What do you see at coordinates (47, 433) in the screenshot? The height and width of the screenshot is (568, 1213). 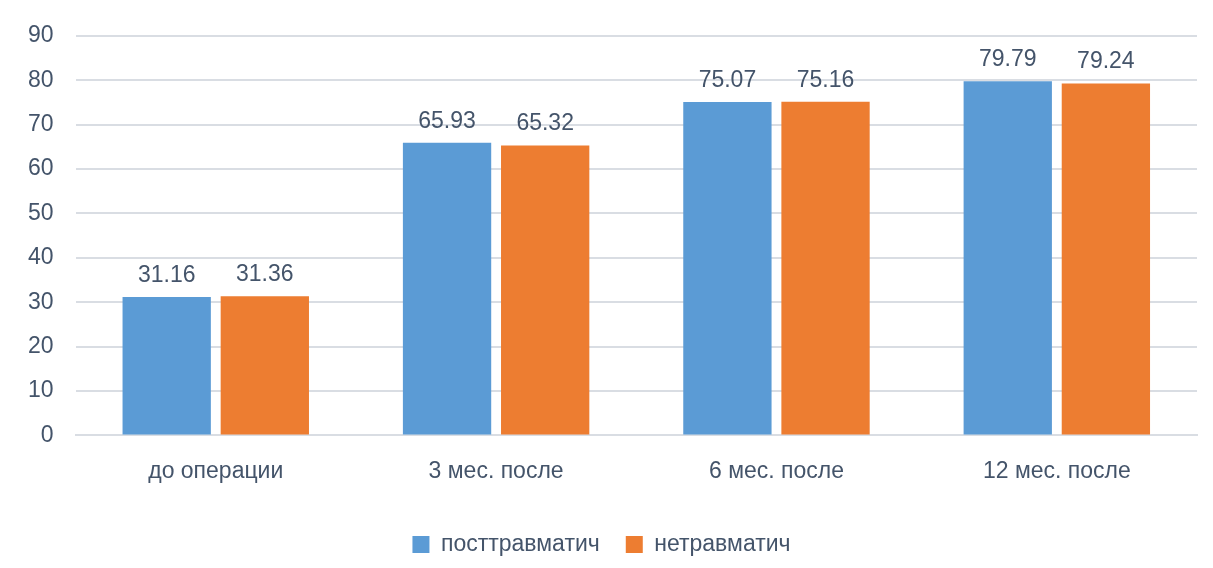 I see `y-tick-label: 0` at bounding box center [47, 433].